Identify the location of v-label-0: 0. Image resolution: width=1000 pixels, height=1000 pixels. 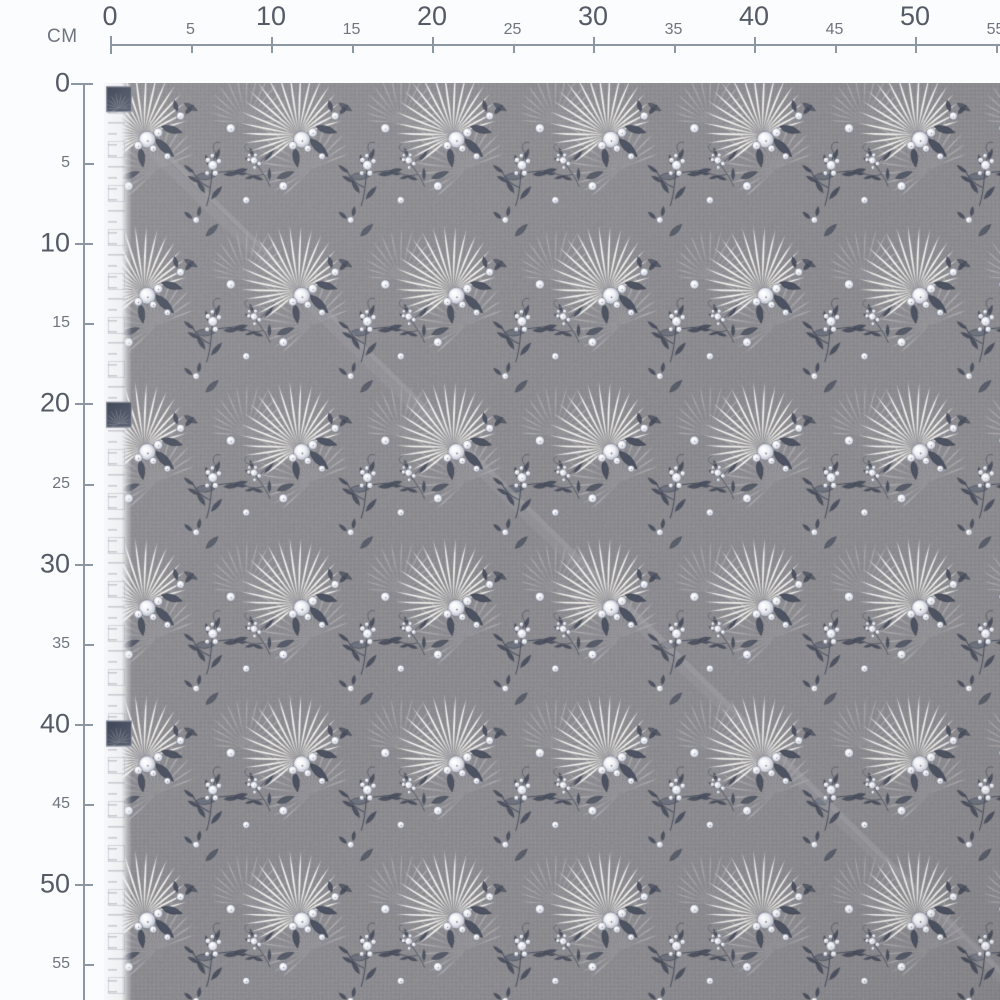
(62, 82).